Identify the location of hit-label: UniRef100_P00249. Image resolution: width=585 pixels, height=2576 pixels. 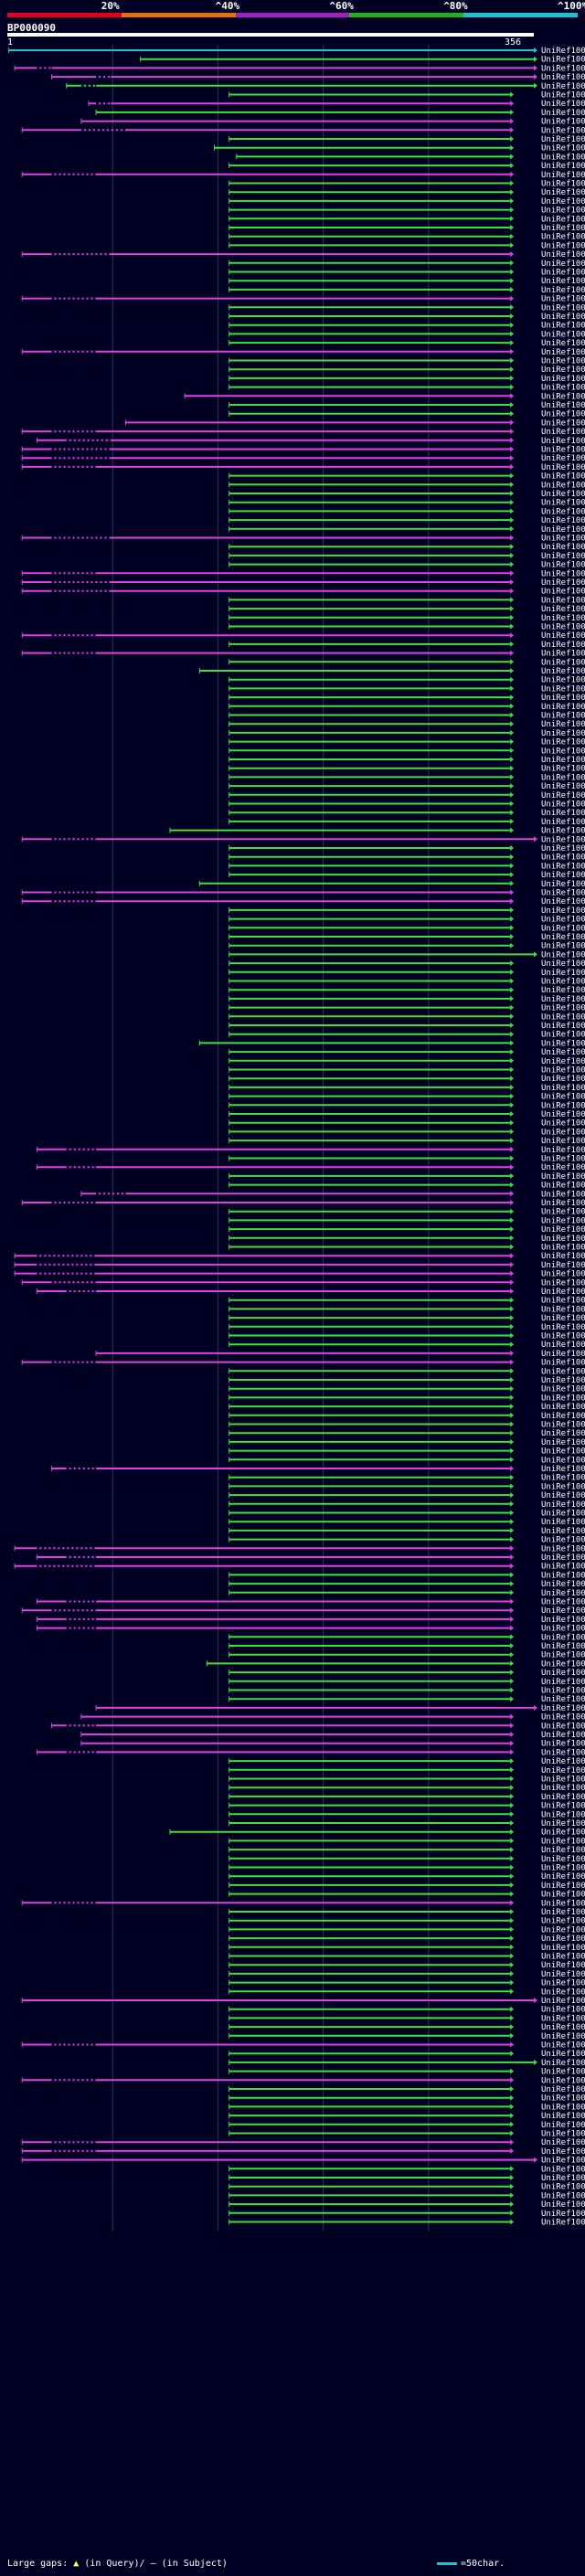
(563, 1655).